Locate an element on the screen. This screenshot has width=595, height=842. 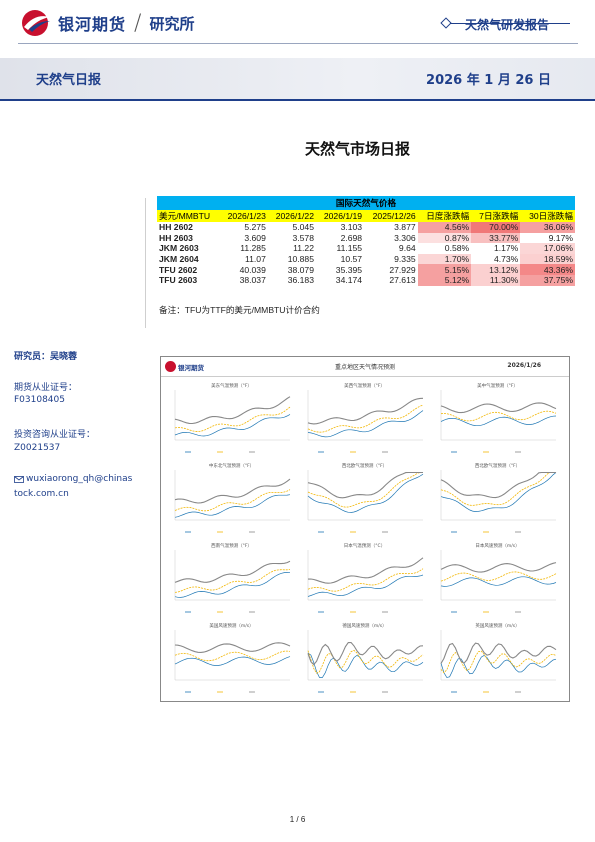
brand-name: 银河期货 is located at coordinates (92, 24).